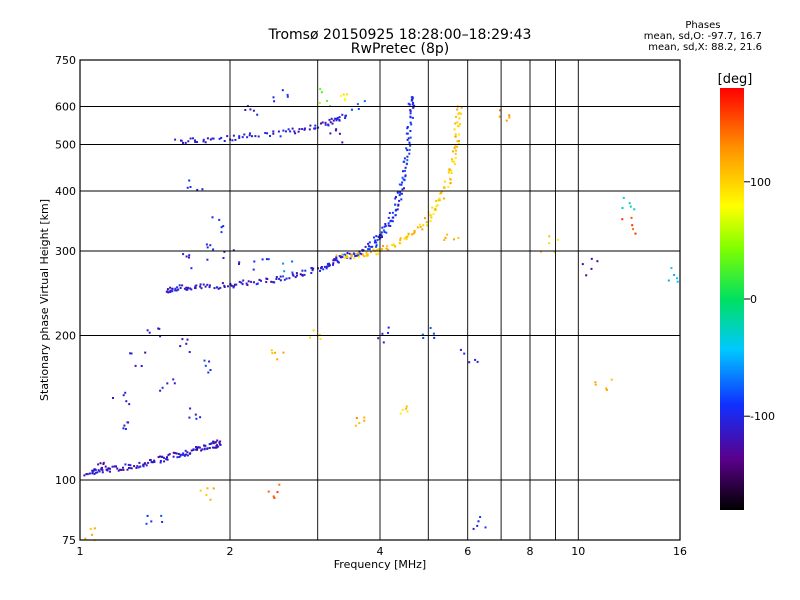 Image resolution: width=800 pixels, height=600 pixels. Describe the element at coordinates (65, 480) in the screenshot. I see `y-tick-label: 100` at that location.